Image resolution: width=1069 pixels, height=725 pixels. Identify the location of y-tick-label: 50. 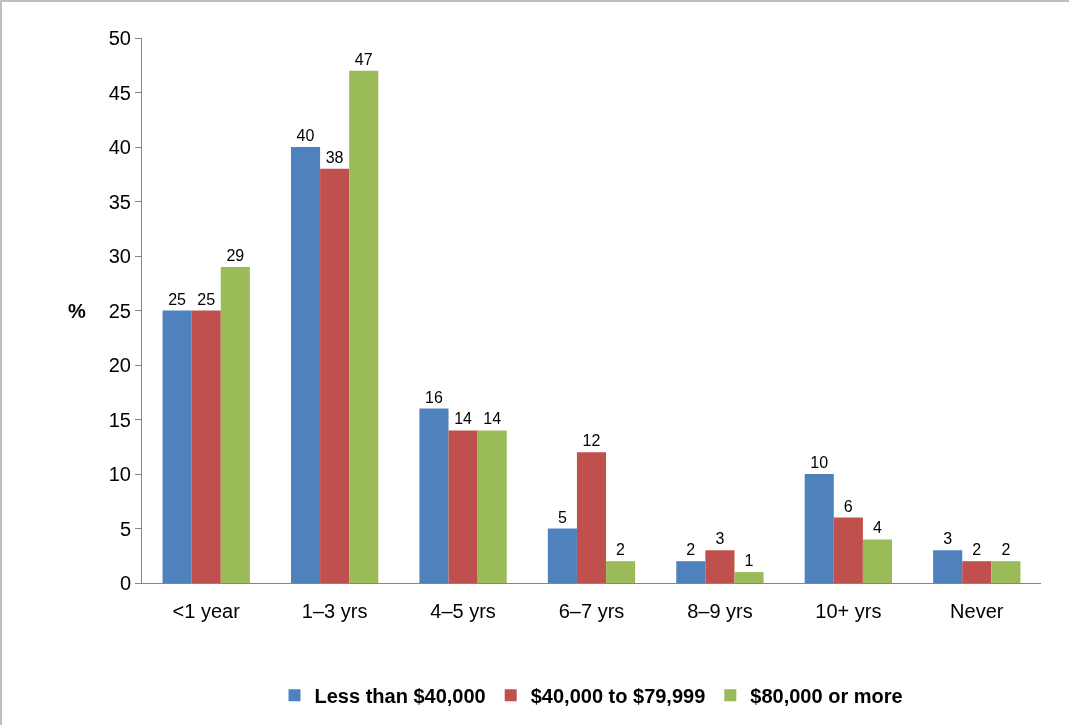
(119, 38).